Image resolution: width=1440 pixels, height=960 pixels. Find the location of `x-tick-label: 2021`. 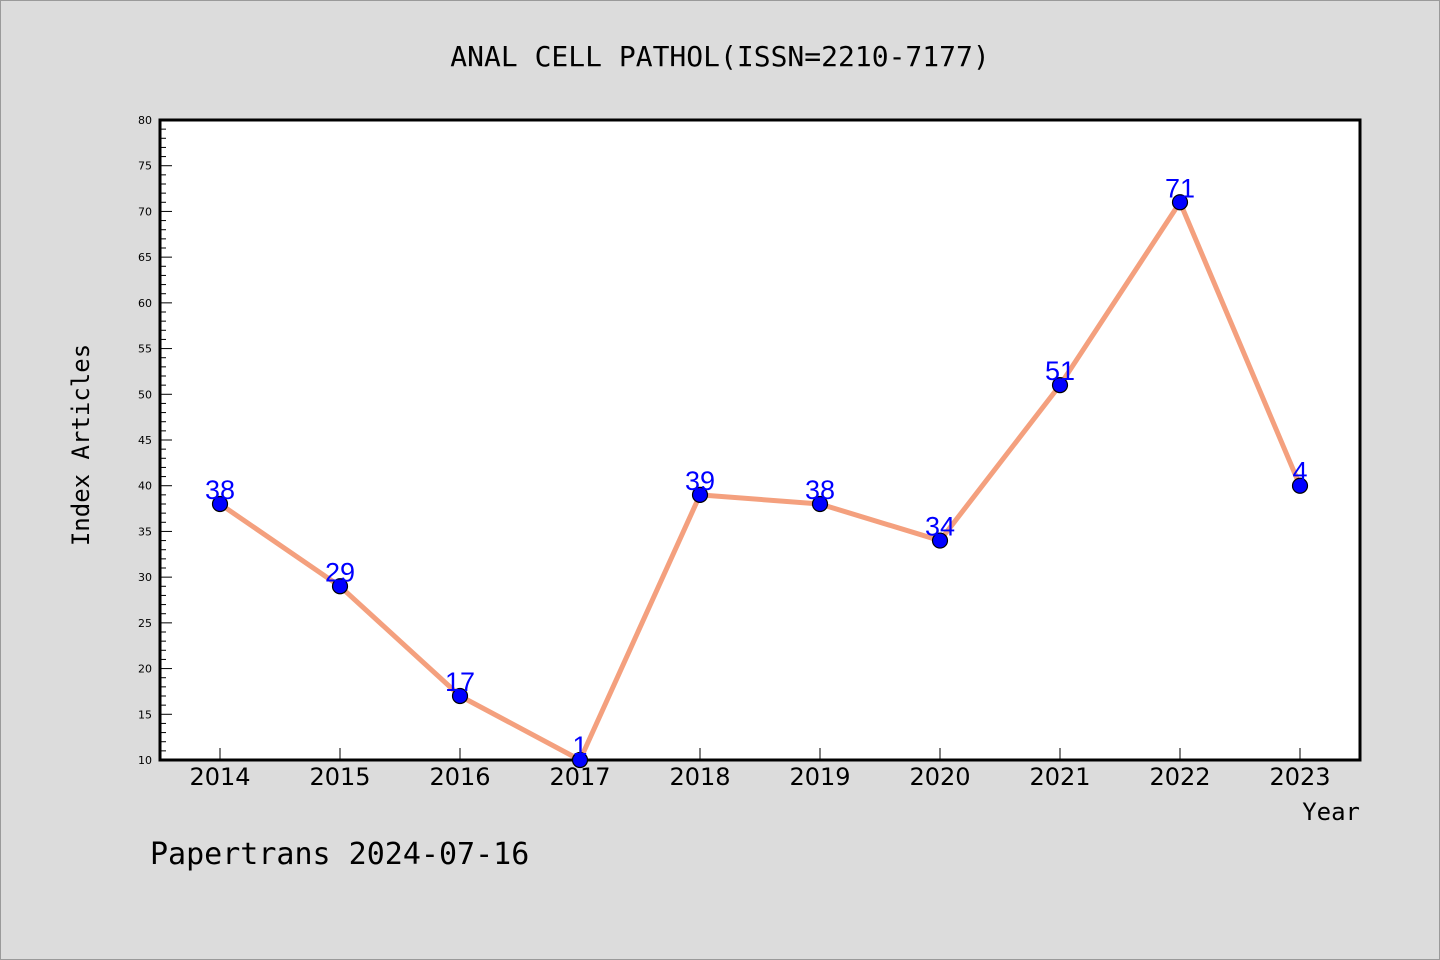

x-tick-label: 2021 is located at coordinates (1059, 777).